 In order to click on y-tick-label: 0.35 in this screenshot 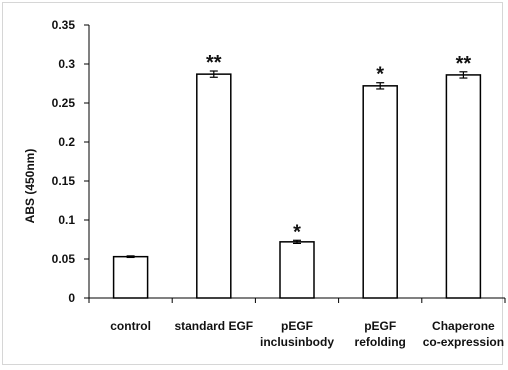, I will do `click(64, 25)`.